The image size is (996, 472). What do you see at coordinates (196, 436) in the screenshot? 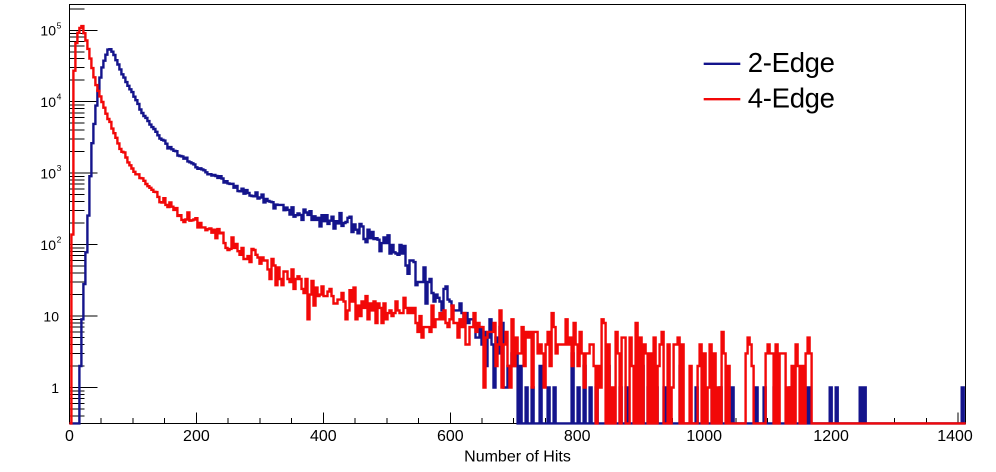
I see `svg-text: 200` at bounding box center [196, 436].